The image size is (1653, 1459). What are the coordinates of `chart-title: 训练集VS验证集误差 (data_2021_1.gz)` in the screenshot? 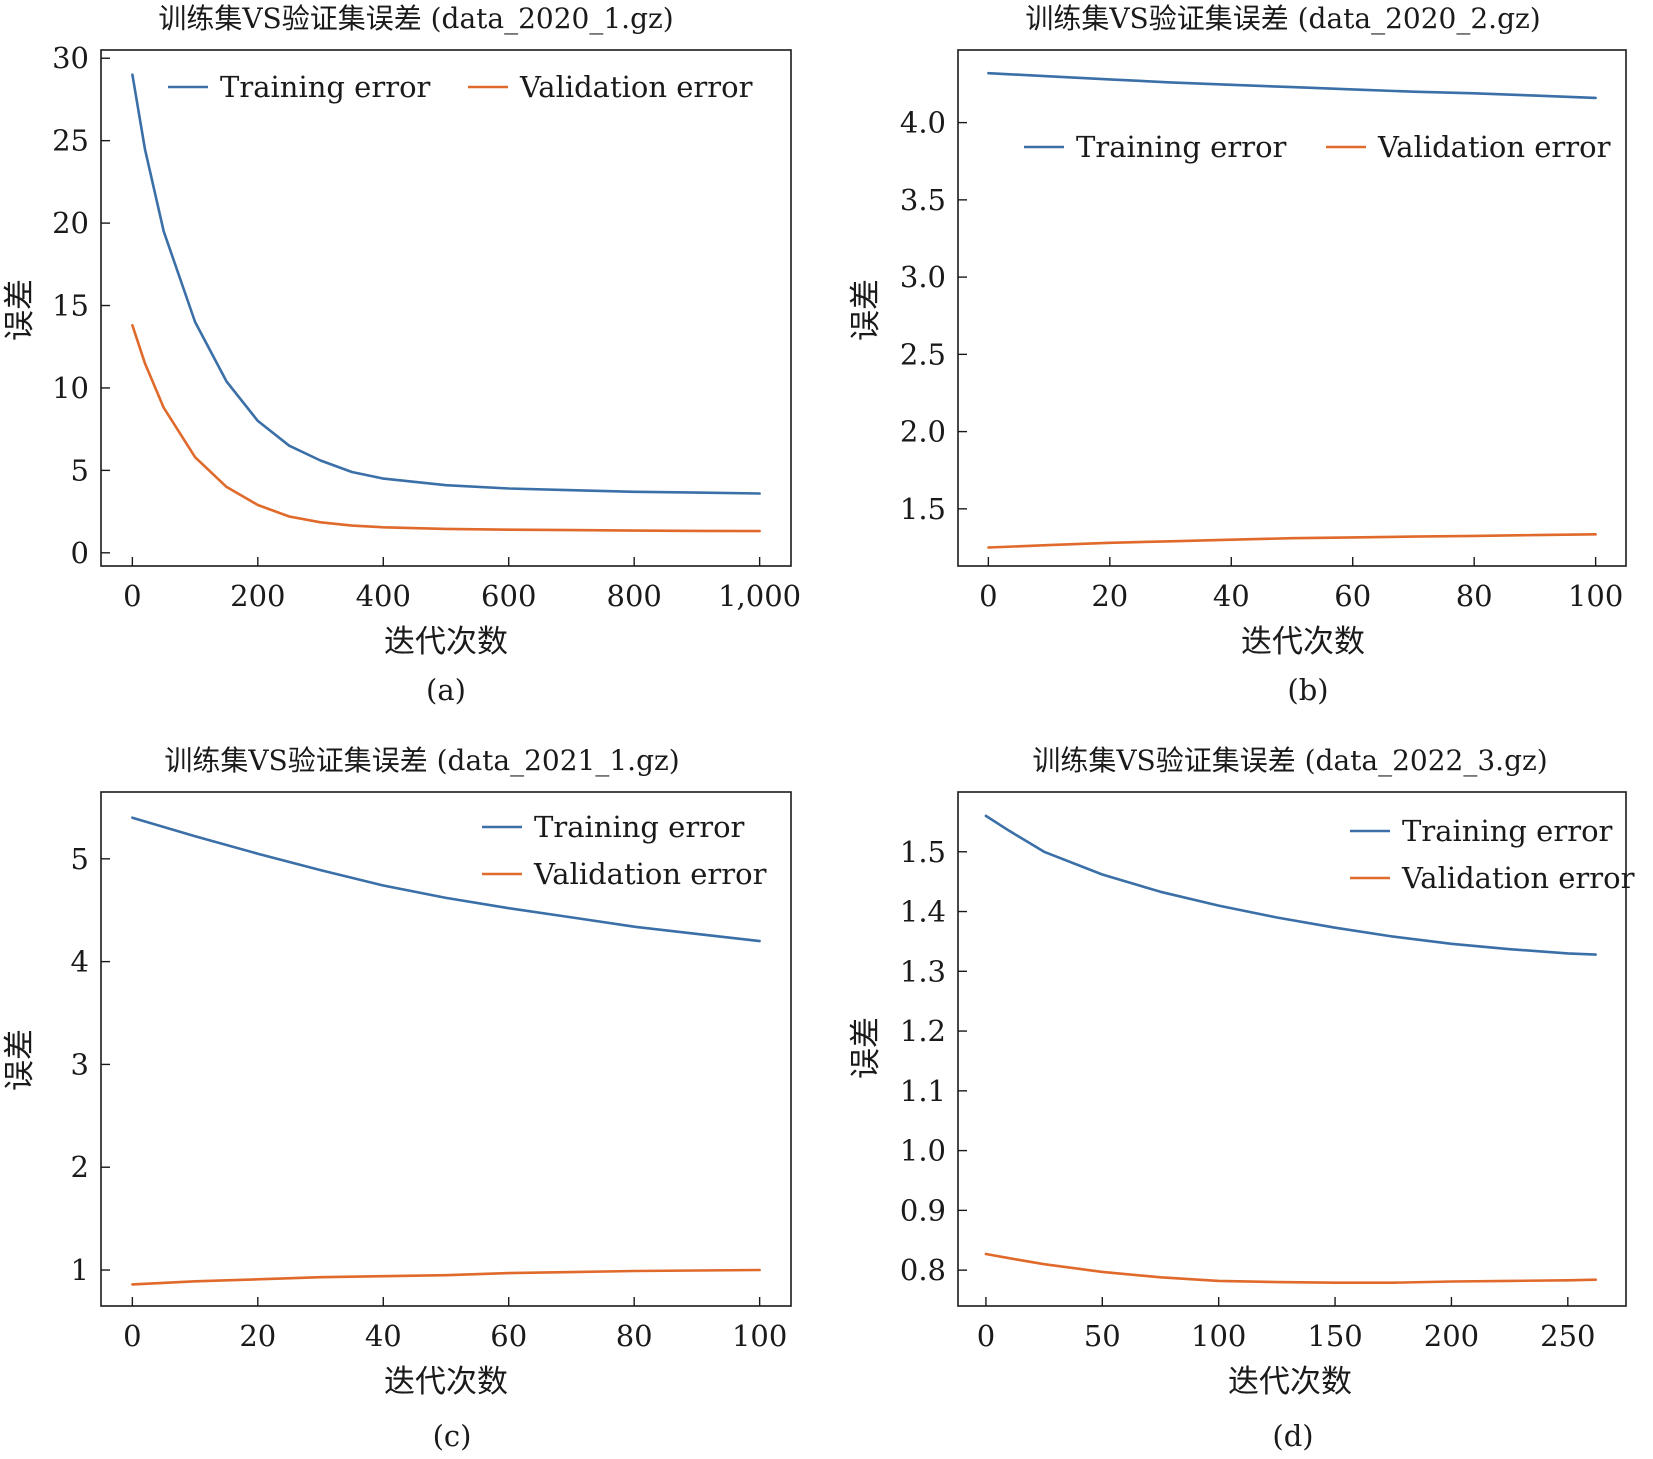 It's located at (421, 760).